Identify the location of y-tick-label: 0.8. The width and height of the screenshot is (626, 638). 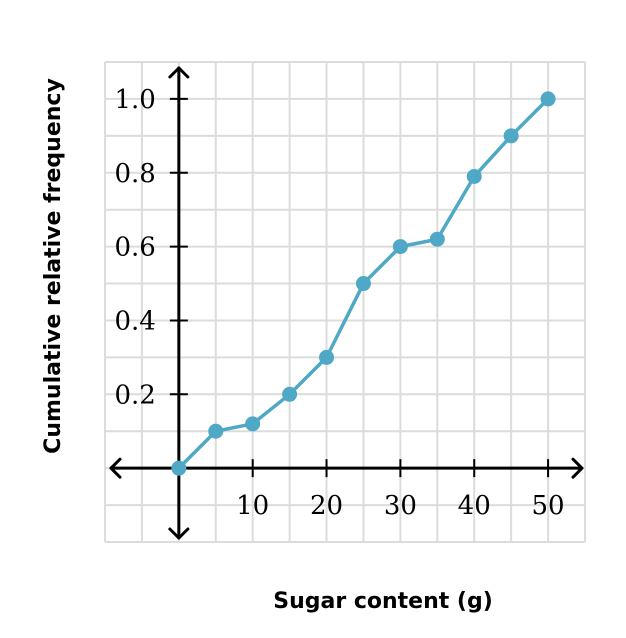
(134, 174).